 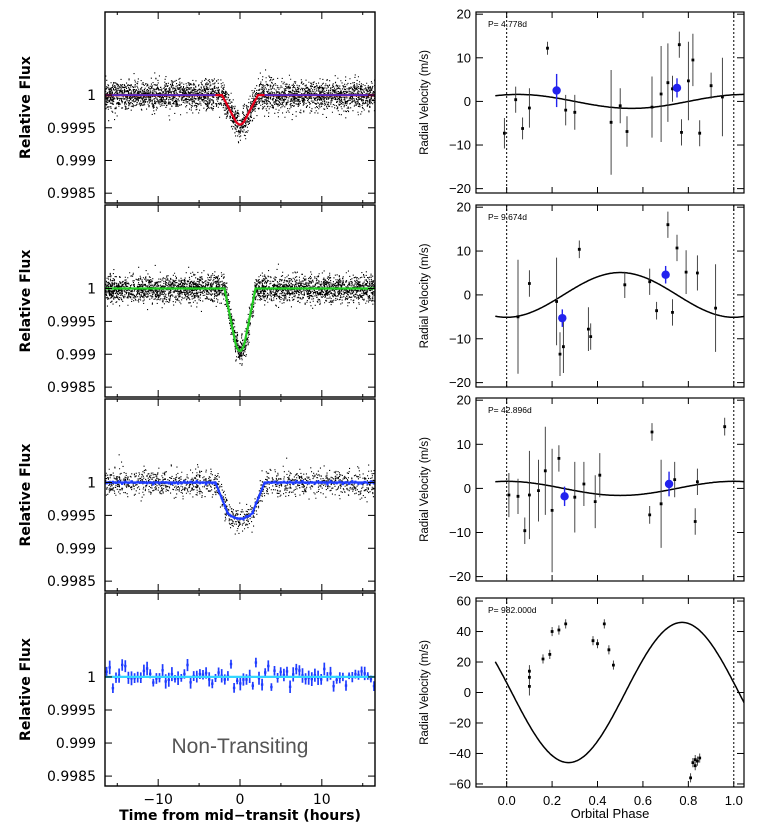 I want to click on y-tick-label: −60, so click(x=460, y=783).